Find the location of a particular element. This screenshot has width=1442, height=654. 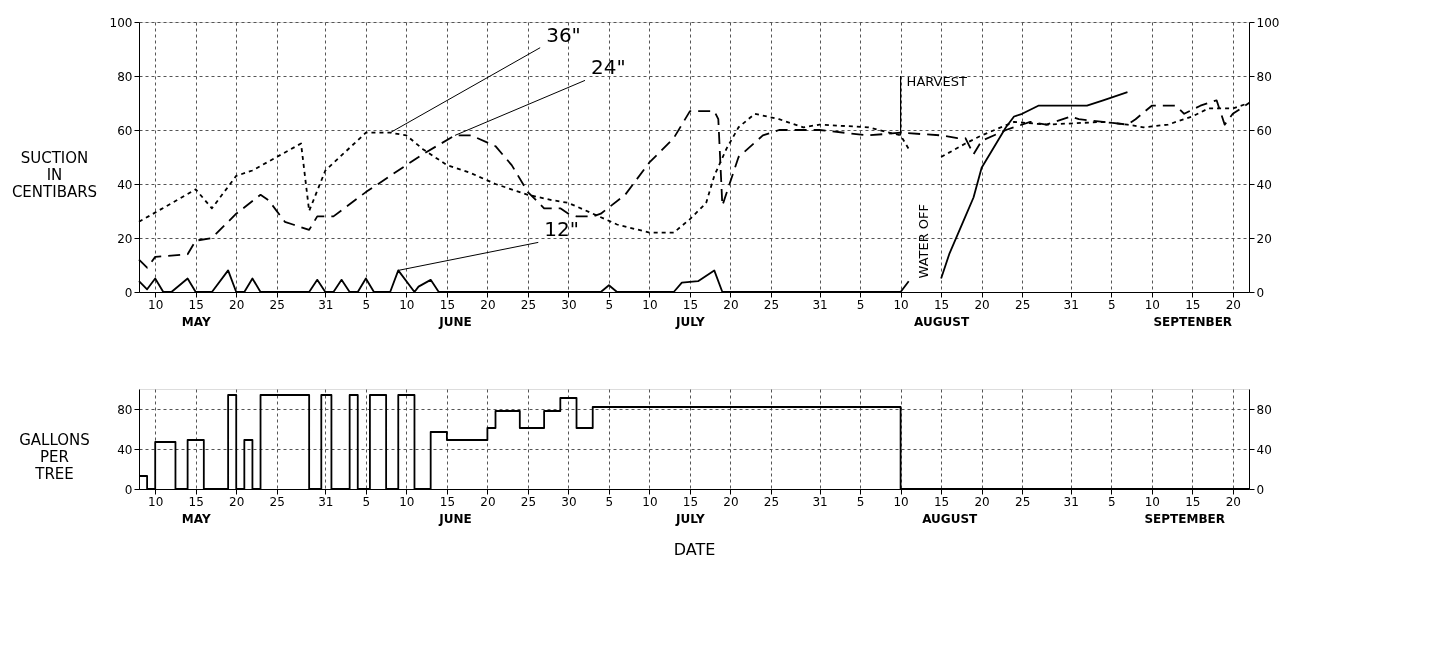

y2-tick-label: 60 is located at coordinates (1264, 130).